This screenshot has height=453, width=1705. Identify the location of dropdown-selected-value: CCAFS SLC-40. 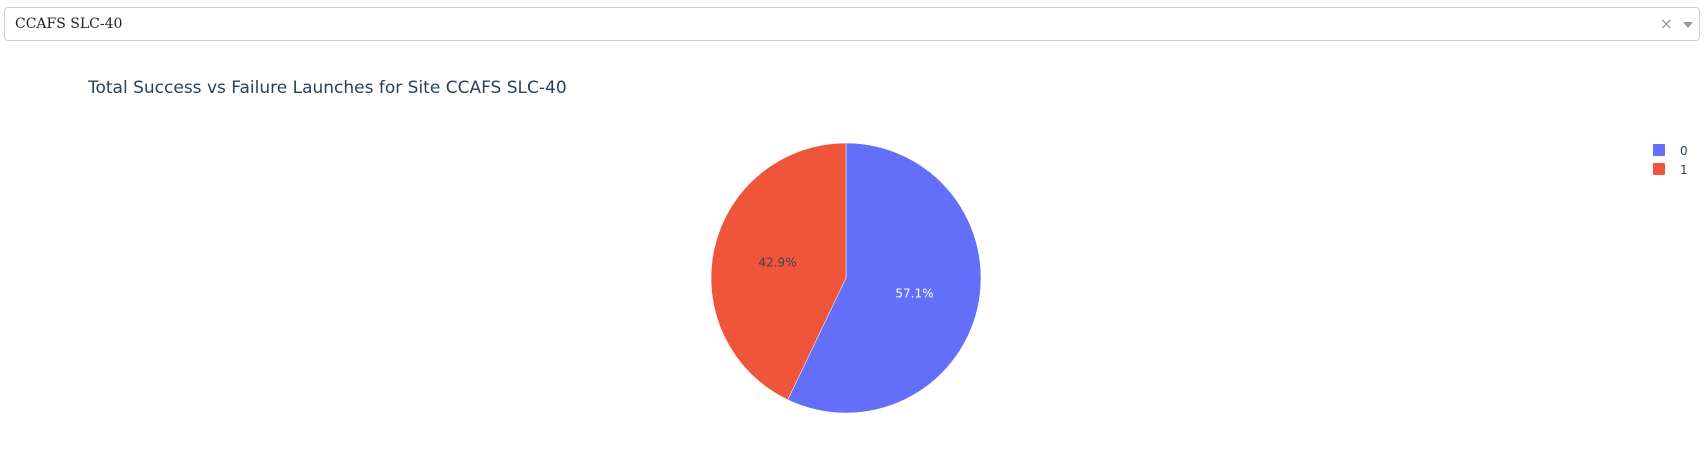
(68, 24).